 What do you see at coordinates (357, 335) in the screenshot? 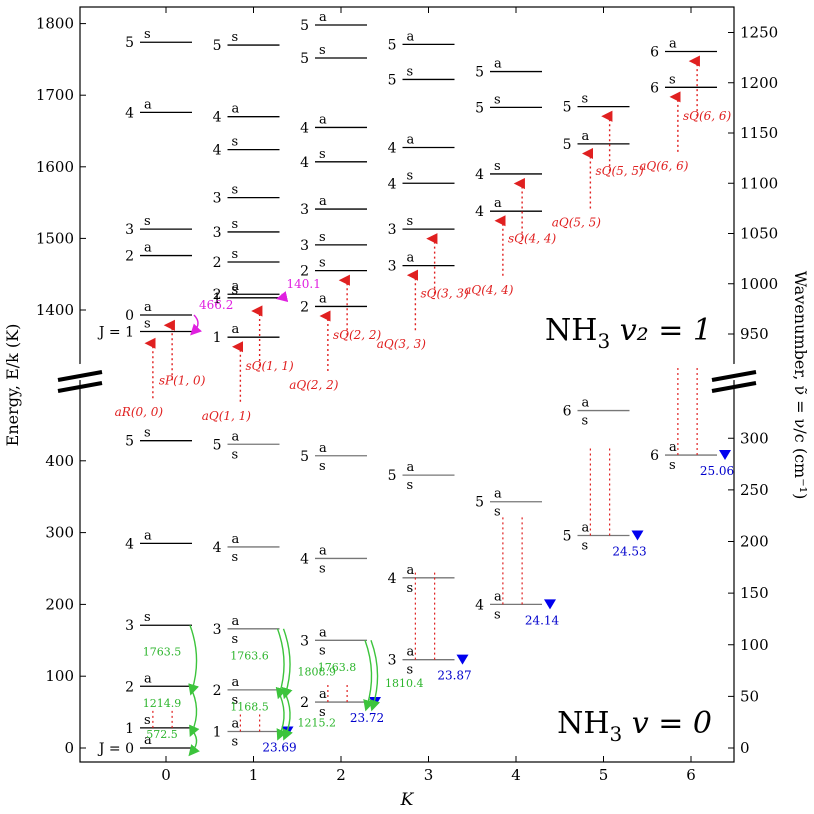
I see `vib-transition-label: sQ(2, 2)` at bounding box center [357, 335].